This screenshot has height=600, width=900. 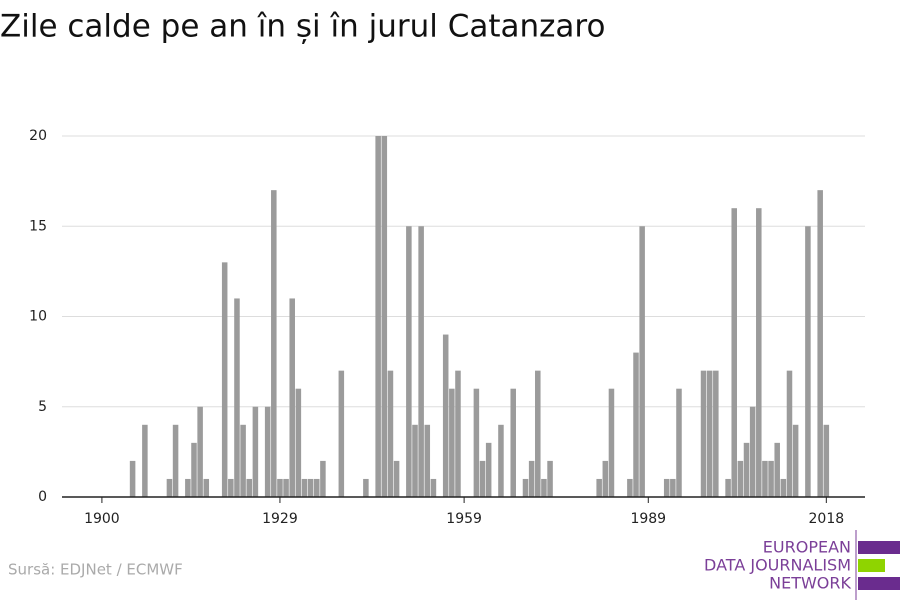 I want to click on y-tick-label: 15, so click(x=38, y=226).